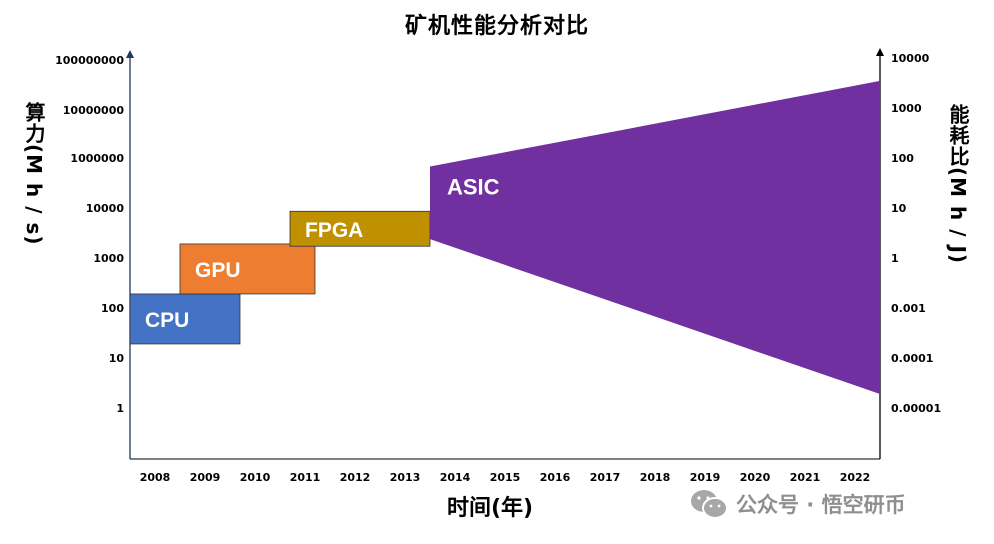 Image resolution: width=994 pixels, height=544 pixels. I want to click on chart-title: 矿机性能分析对比, so click(496, 26).